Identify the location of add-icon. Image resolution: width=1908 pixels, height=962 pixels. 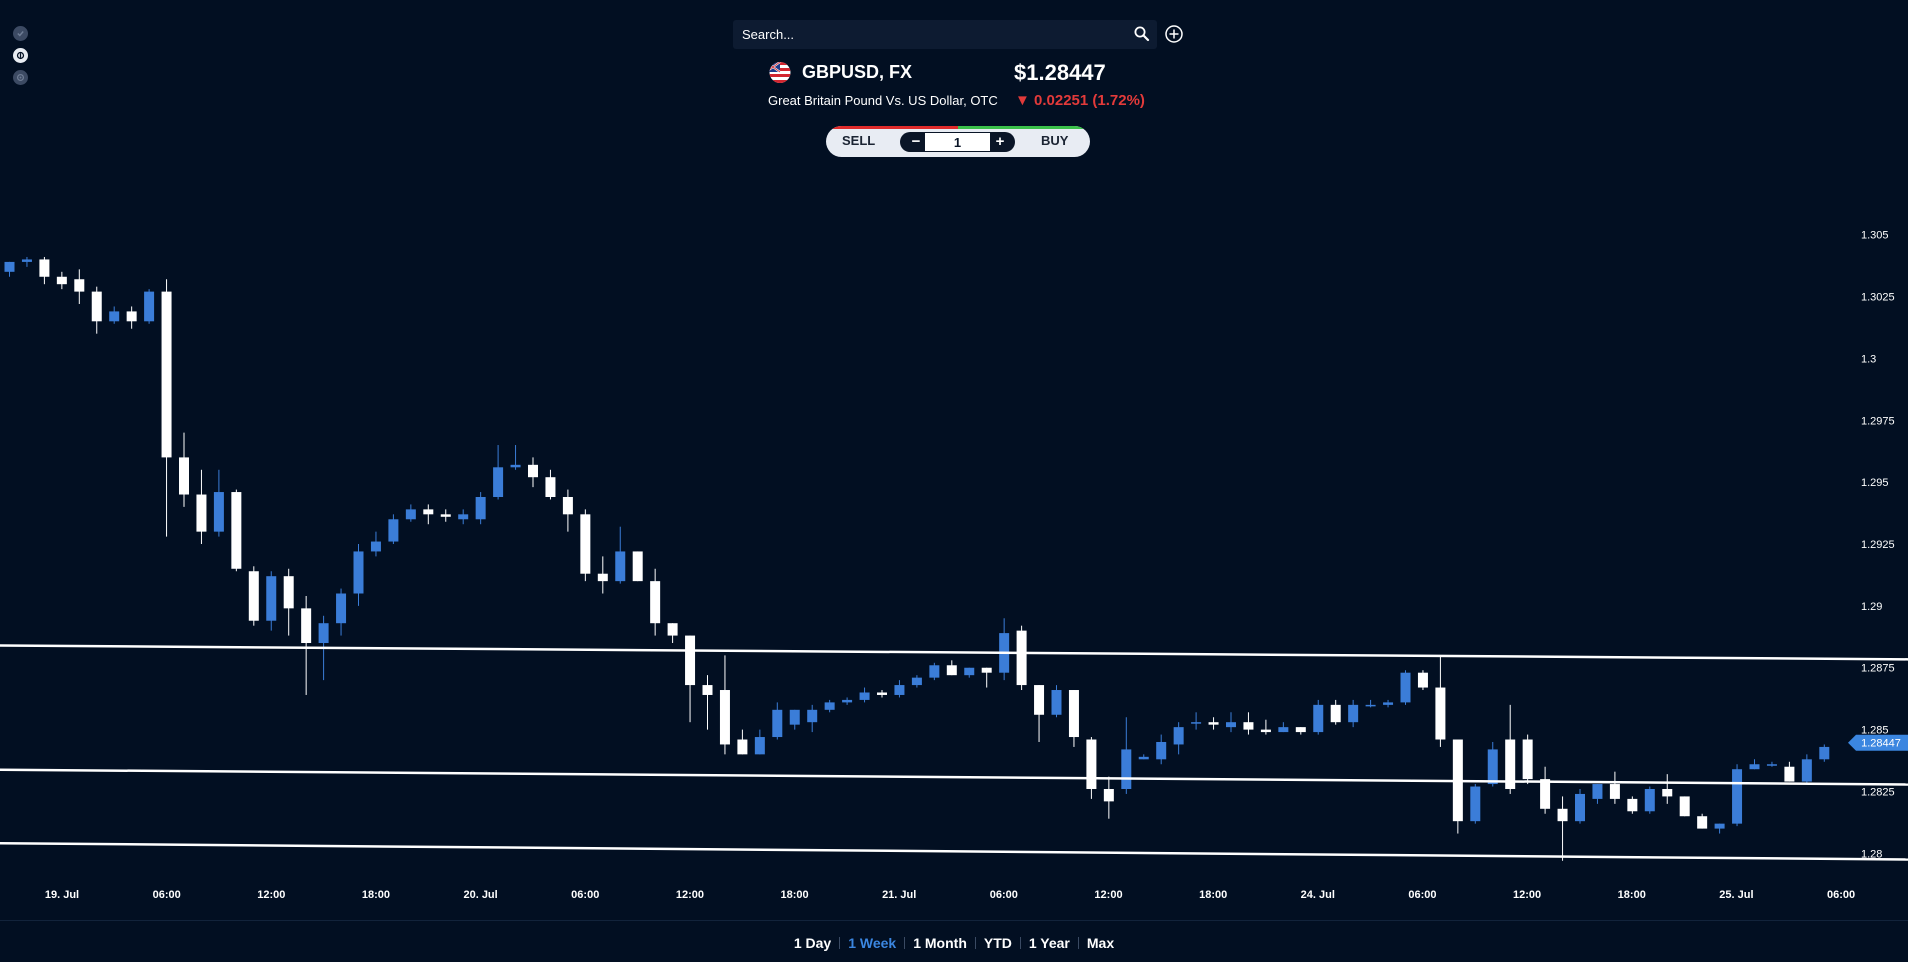
(1174, 34).